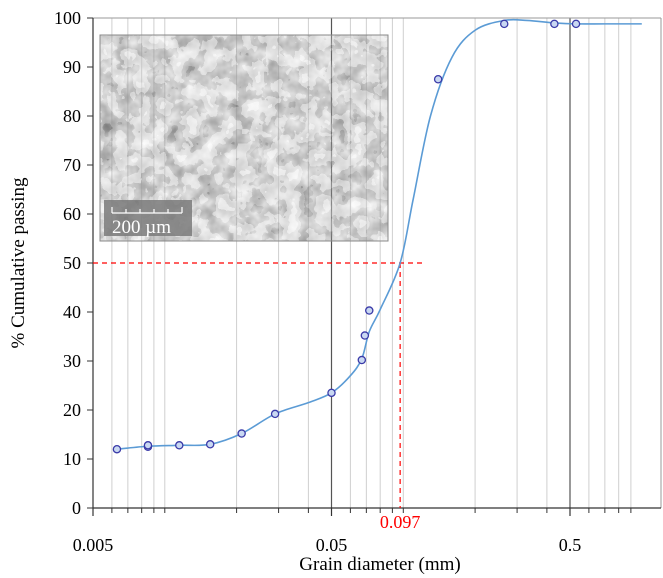 Image resolution: width=663 pixels, height=578 pixels. I want to click on y-tick-label: 60, so click(72, 214).